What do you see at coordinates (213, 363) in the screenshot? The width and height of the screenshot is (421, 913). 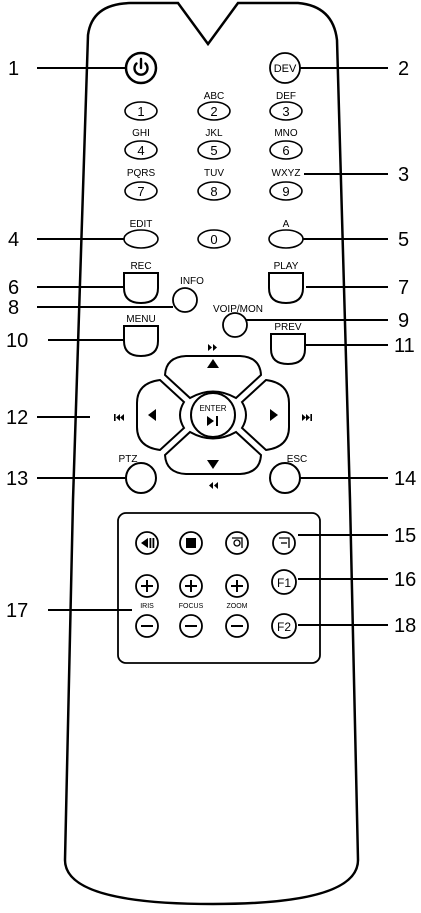 I see `arrow-up-icon` at bounding box center [213, 363].